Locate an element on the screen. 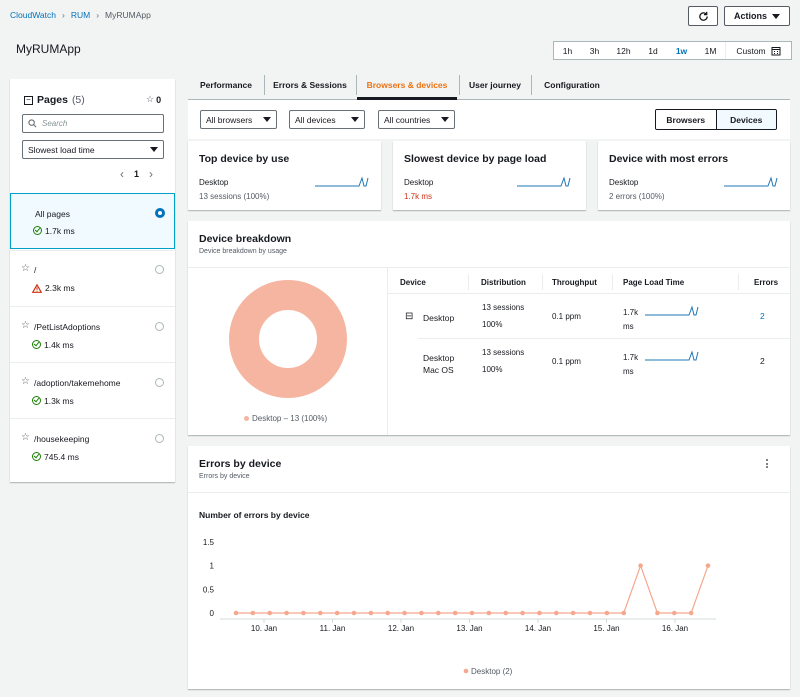 The image size is (800, 697). table-header-distribution: Distribution is located at coordinates (503, 282).